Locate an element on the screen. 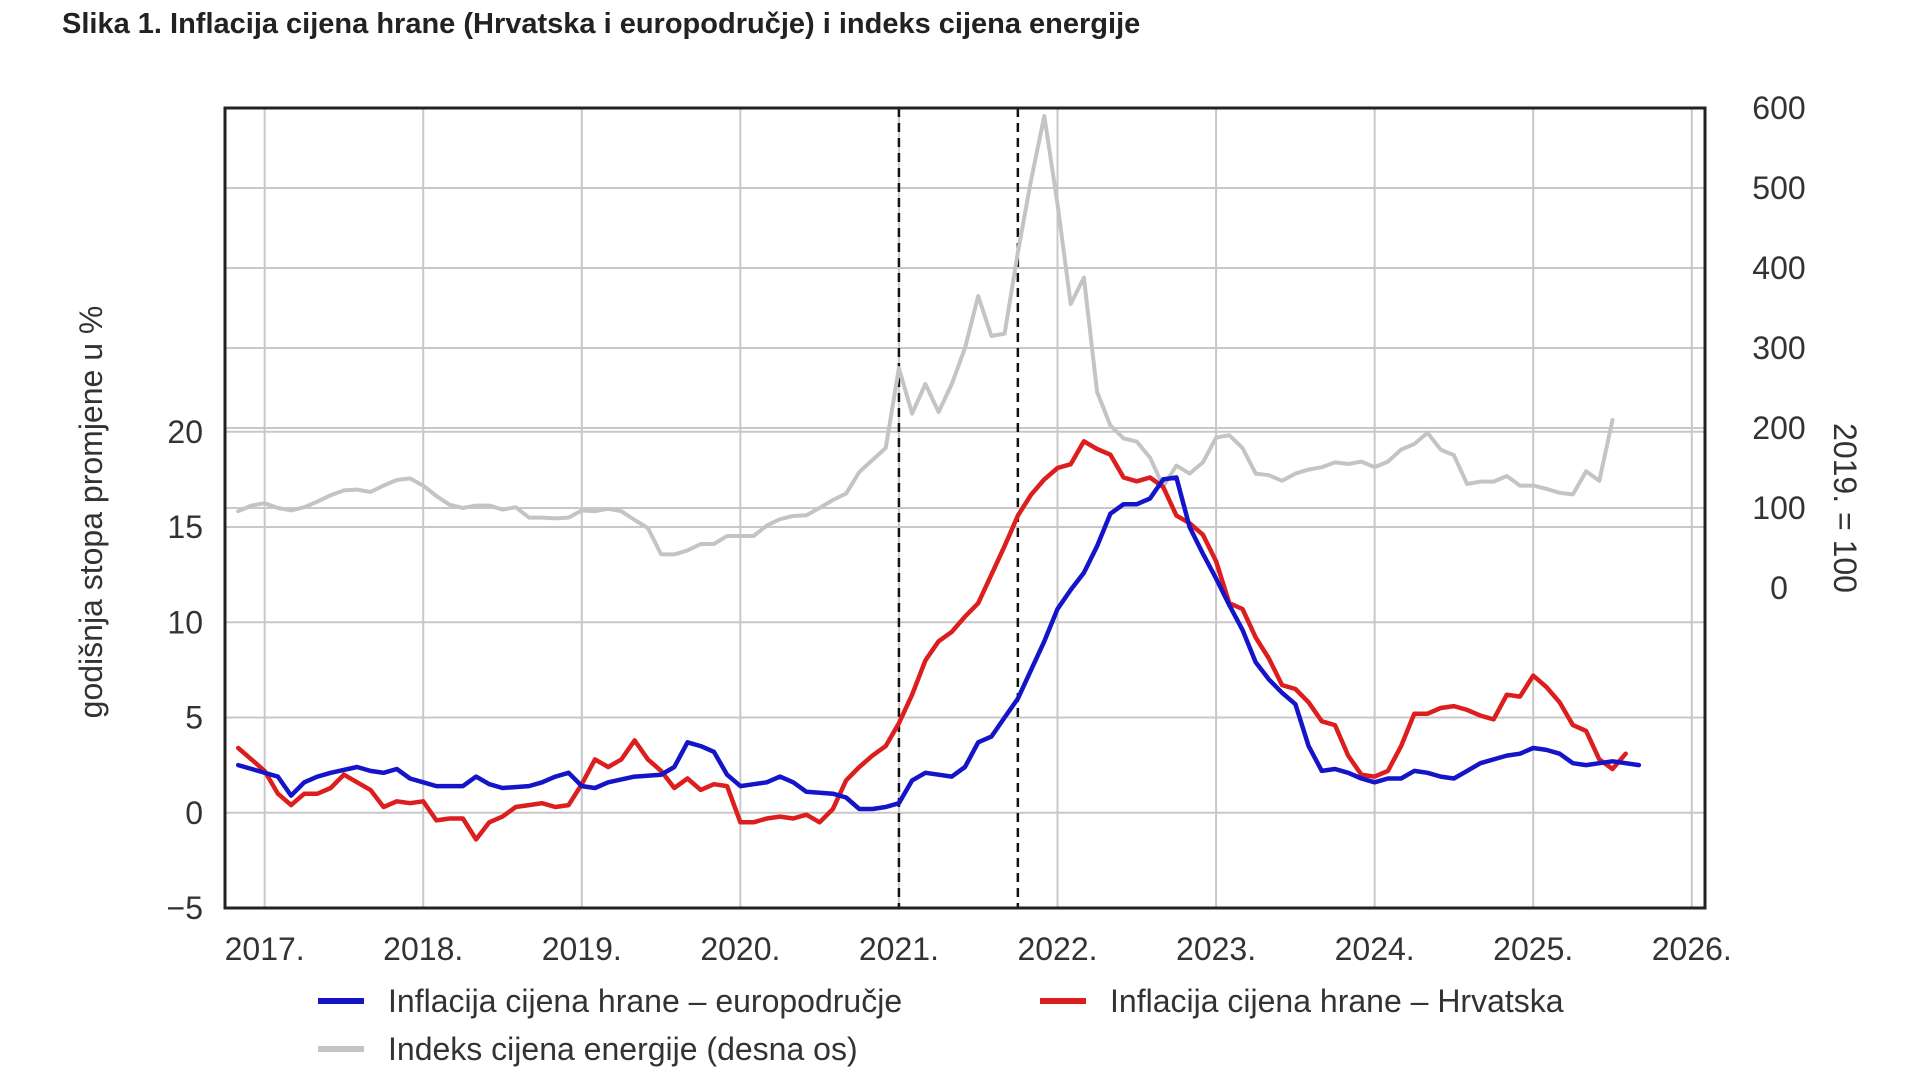  right-tick-label: 500 is located at coordinates (1778, 188).